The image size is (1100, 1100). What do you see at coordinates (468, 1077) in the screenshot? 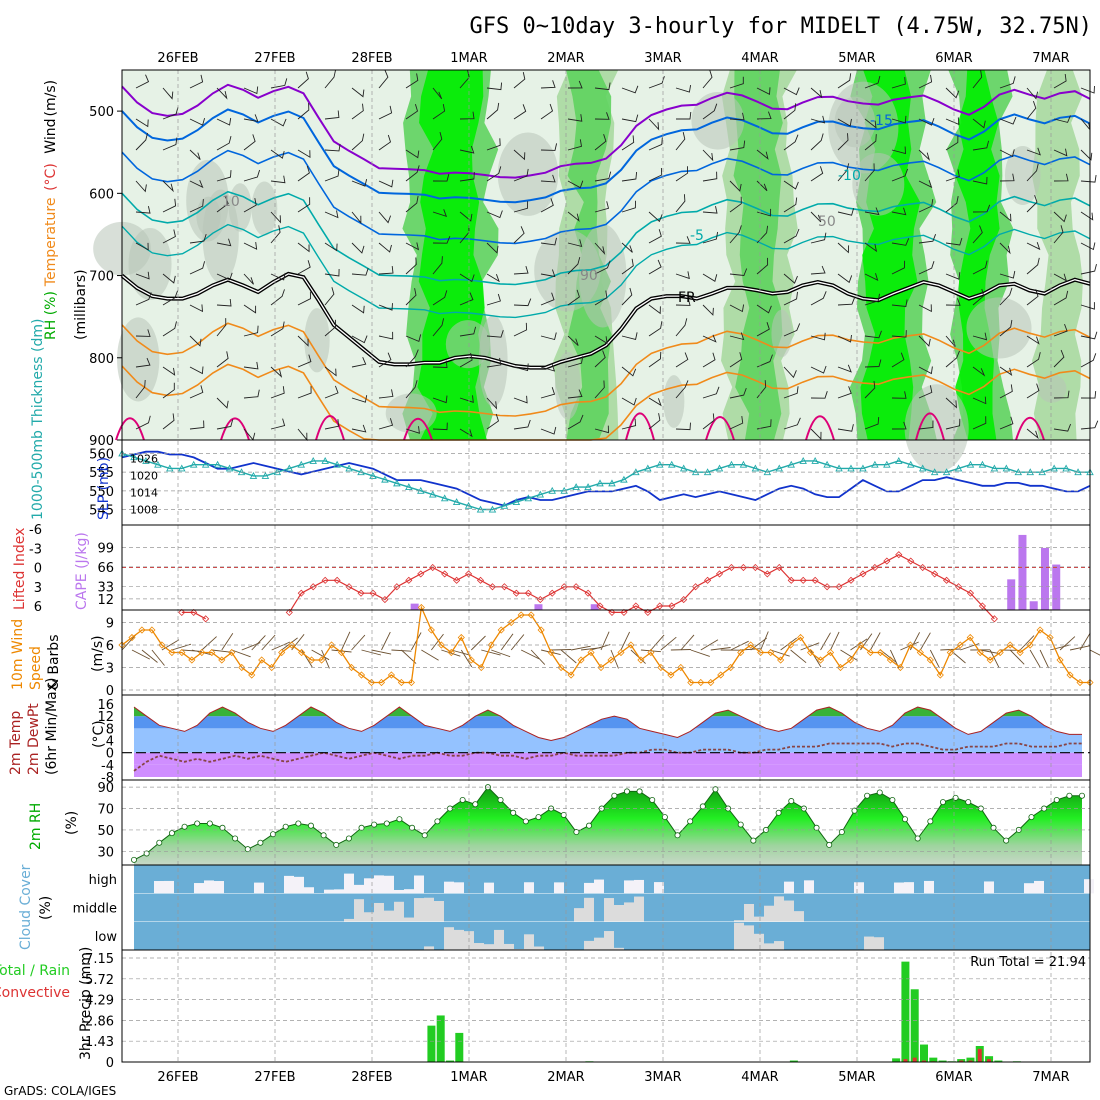
I see `date-label-bottom: 1MAR` at bounding box center [468, 1077].